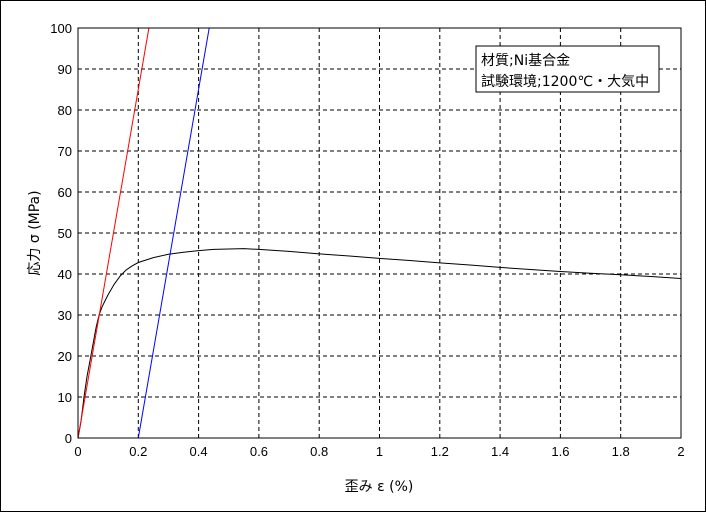 Image resolution: width=706 pixels, height=513 pixels. I want to click on x-tick-label: 0, so click(77, 451).